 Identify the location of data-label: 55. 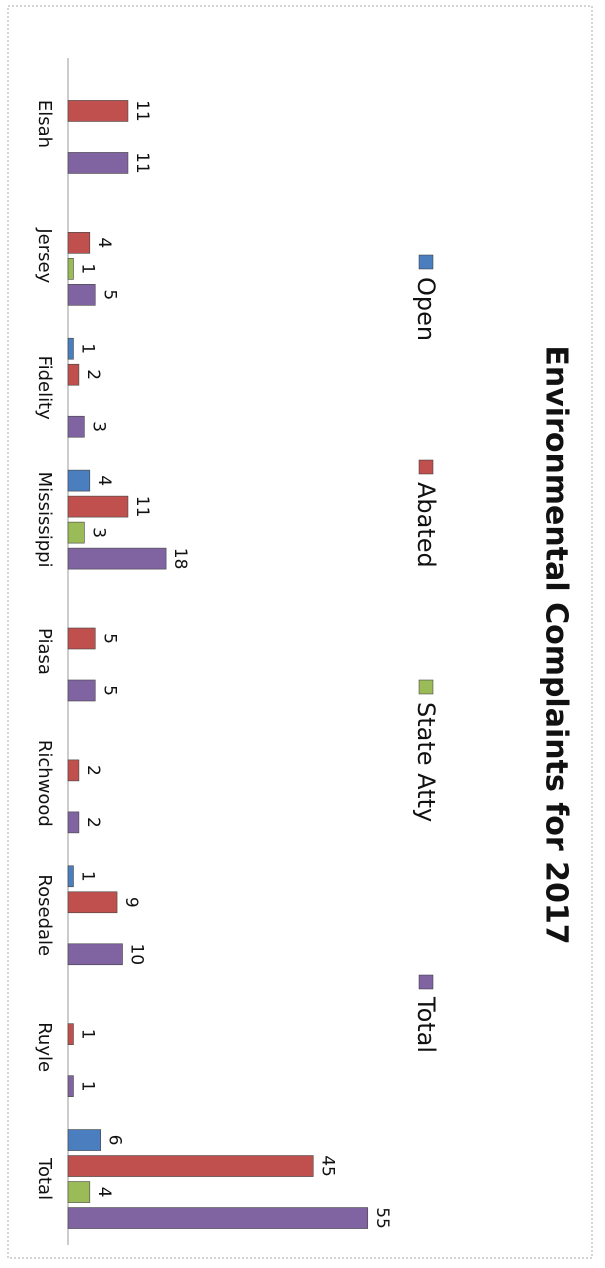
(382, 1218).